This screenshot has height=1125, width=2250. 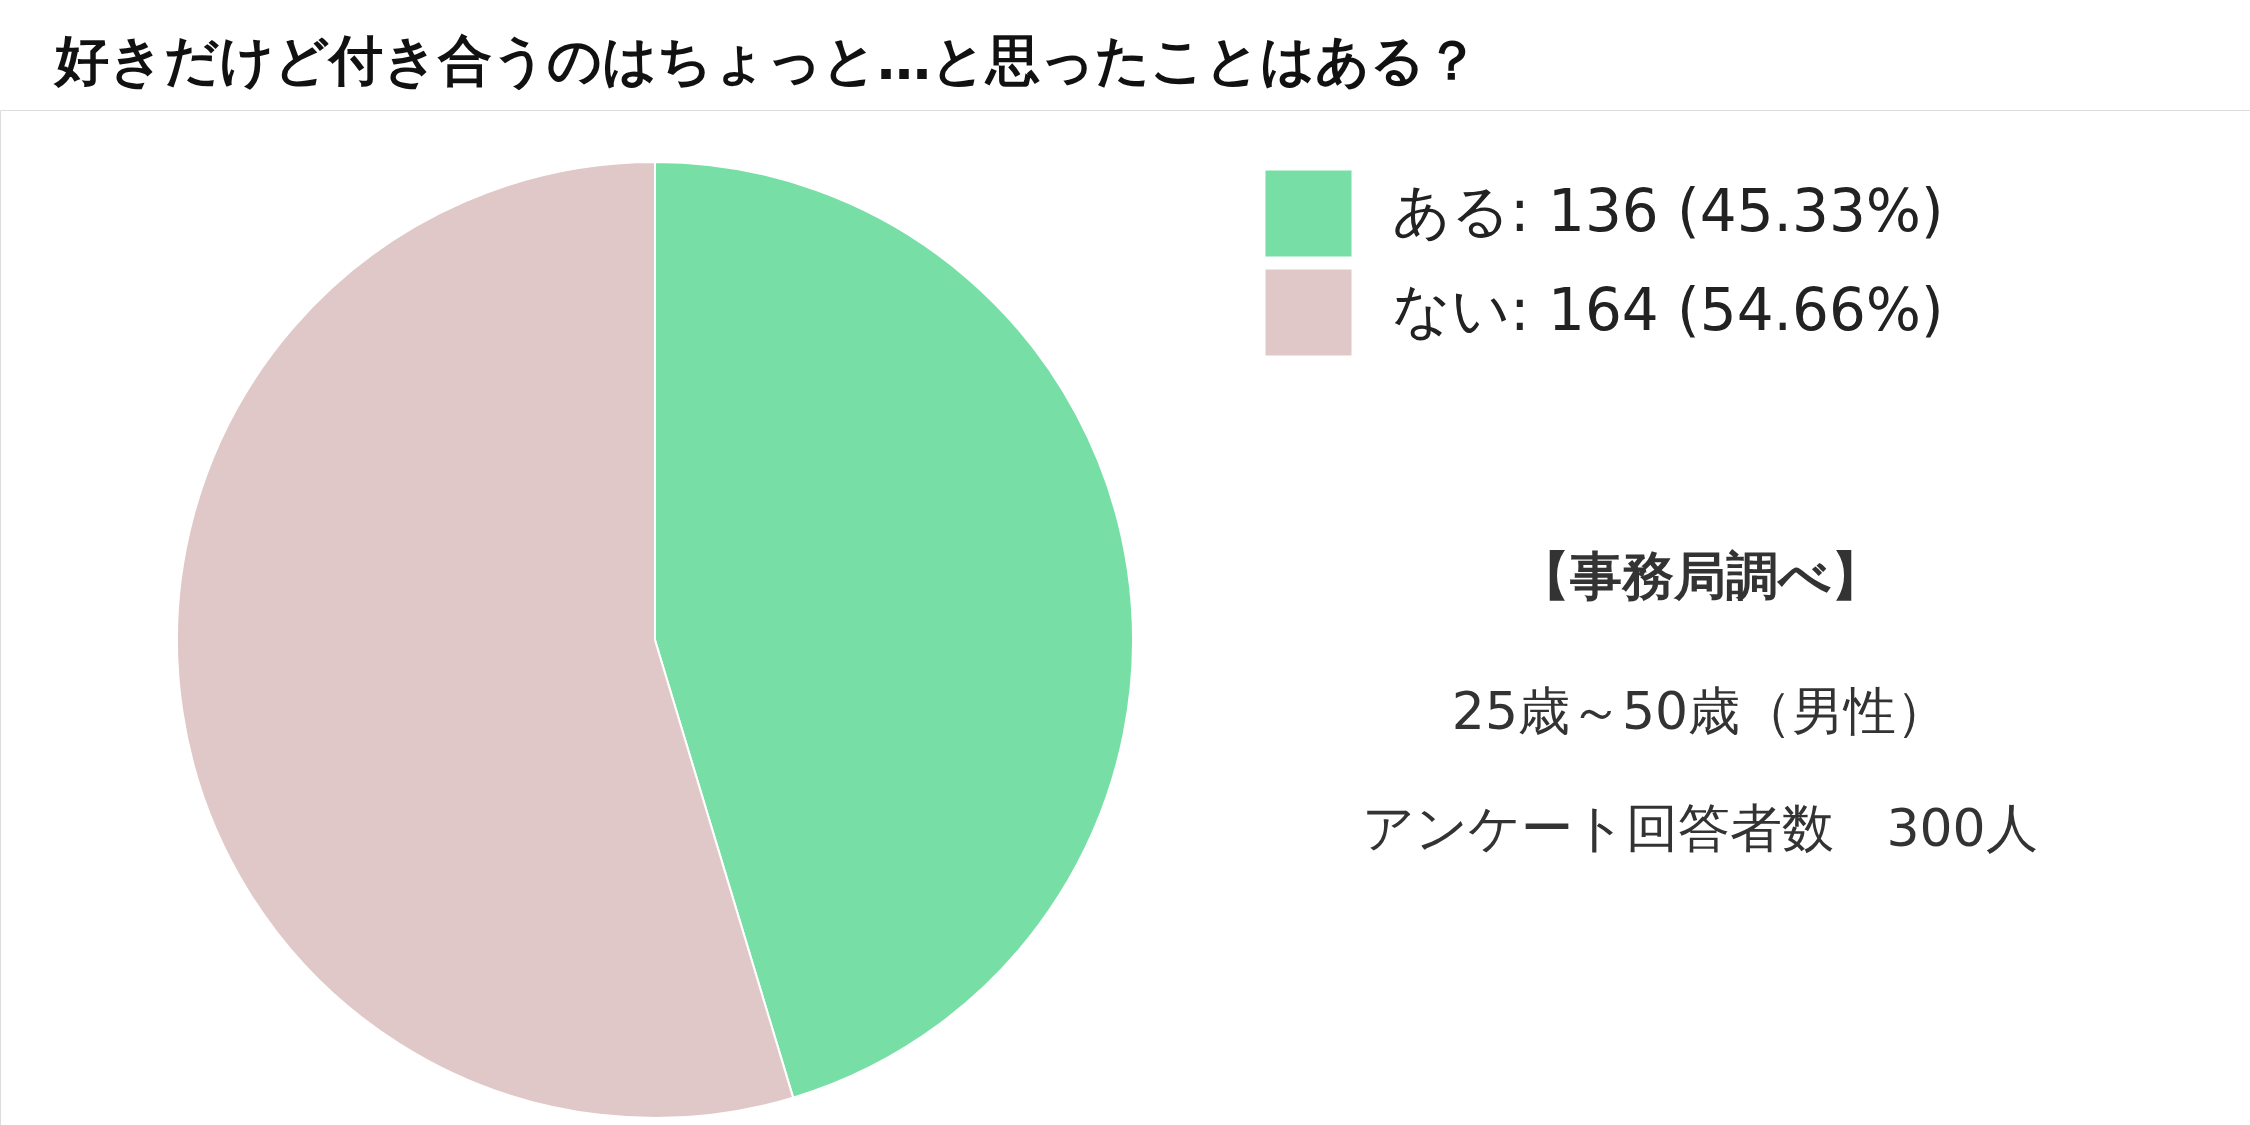 I want to click on legend-label: ある: 136 (45.33%), so click(x=1668, y=210).